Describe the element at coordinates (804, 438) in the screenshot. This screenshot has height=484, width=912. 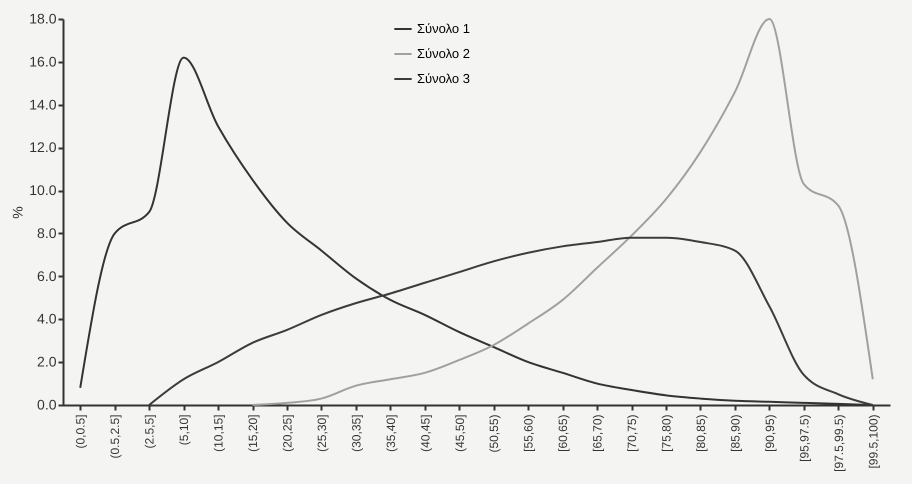
I see `x-tick-label: [95,97.5)` at that location.